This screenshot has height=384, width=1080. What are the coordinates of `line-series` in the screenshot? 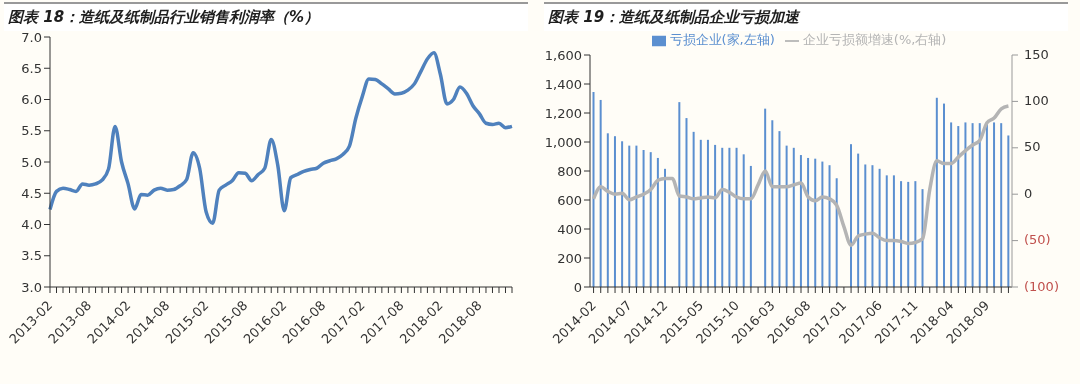 It's located at (801, 175).